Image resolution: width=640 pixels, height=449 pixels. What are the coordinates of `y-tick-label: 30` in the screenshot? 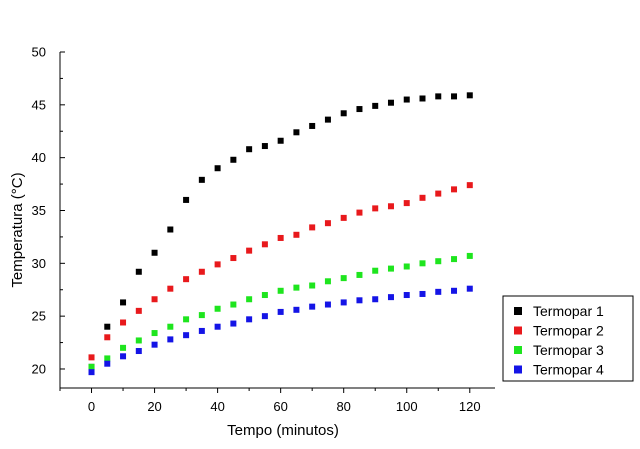 It's located at (39, 263).